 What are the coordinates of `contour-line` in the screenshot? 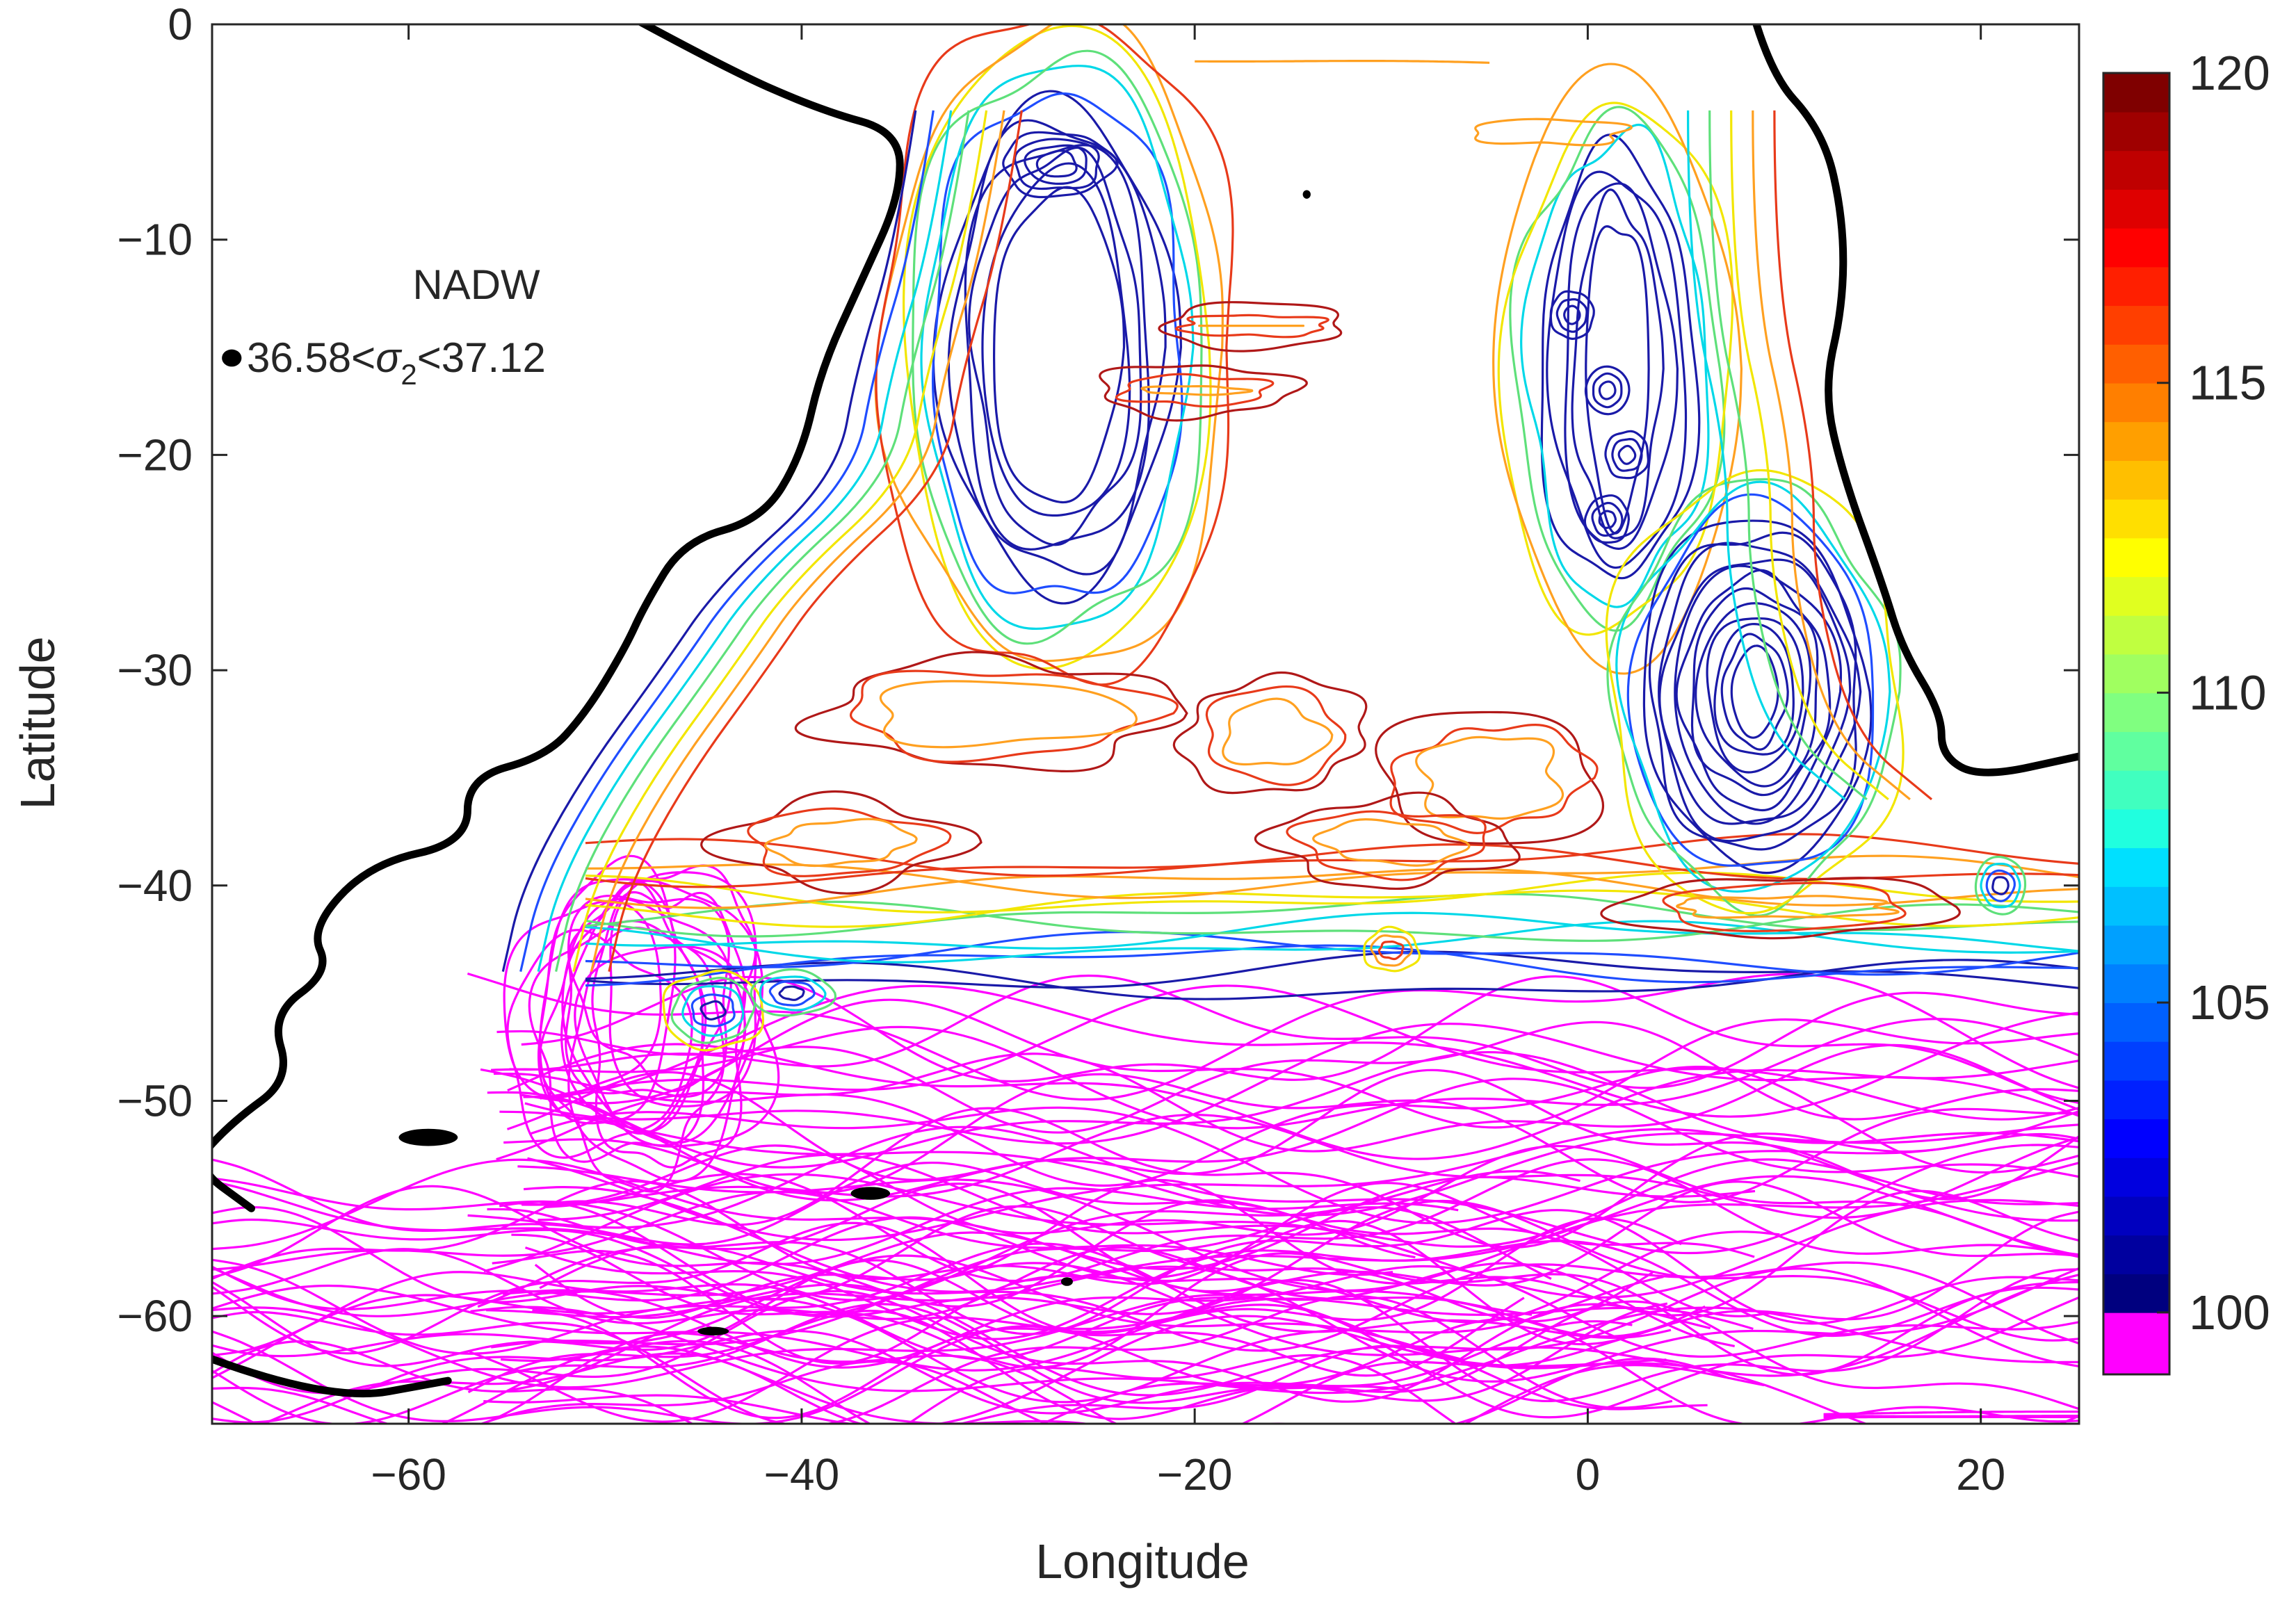 It's located at (1553, 132).